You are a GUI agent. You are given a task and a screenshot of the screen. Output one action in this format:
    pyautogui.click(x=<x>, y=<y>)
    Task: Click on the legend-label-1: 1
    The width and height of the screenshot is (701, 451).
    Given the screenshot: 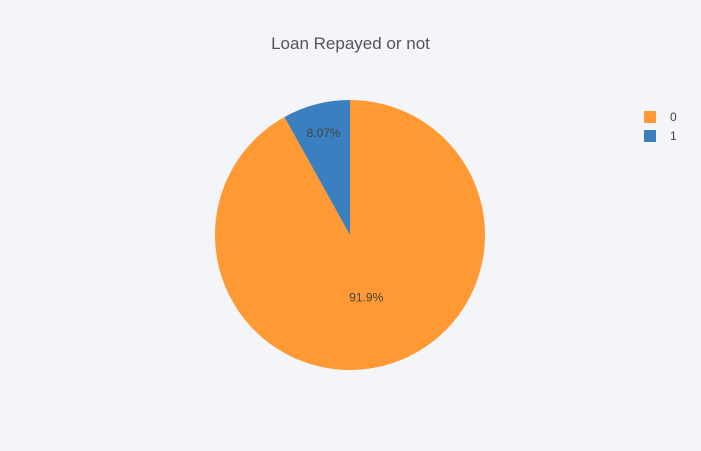 What is the action you would take?
    pyautogui.click(x=673, y=135)
    